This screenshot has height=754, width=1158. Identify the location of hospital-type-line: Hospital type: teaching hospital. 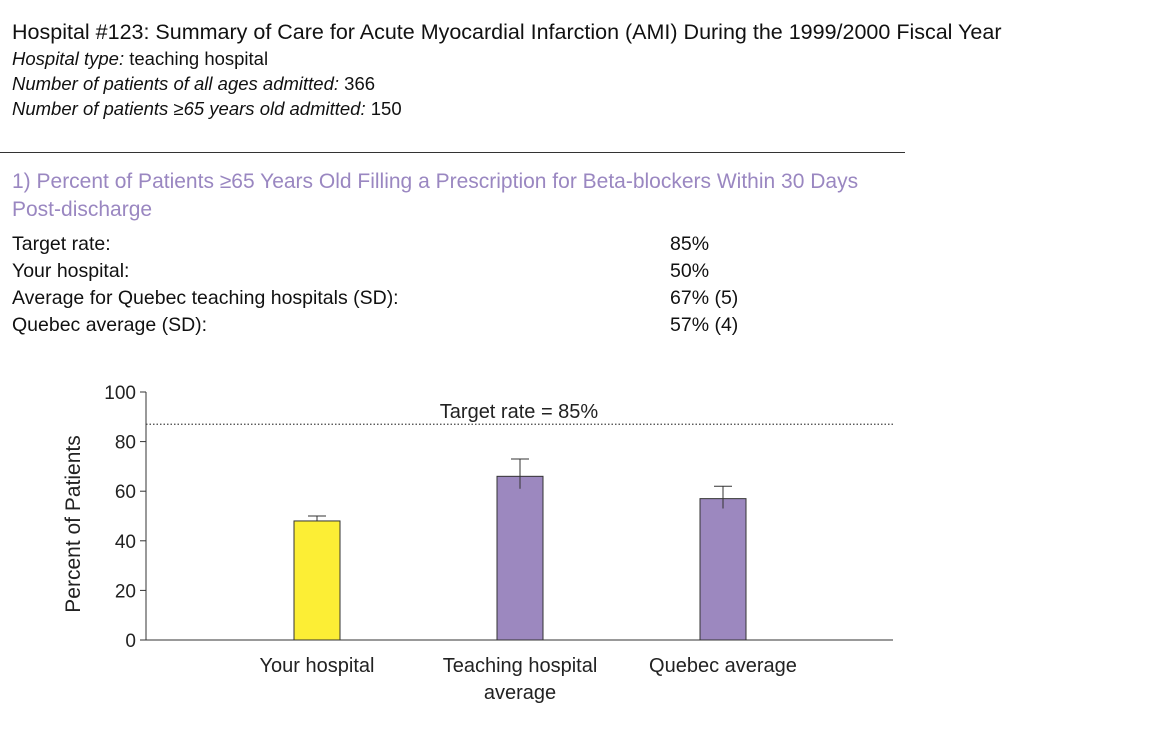
(582, 58).